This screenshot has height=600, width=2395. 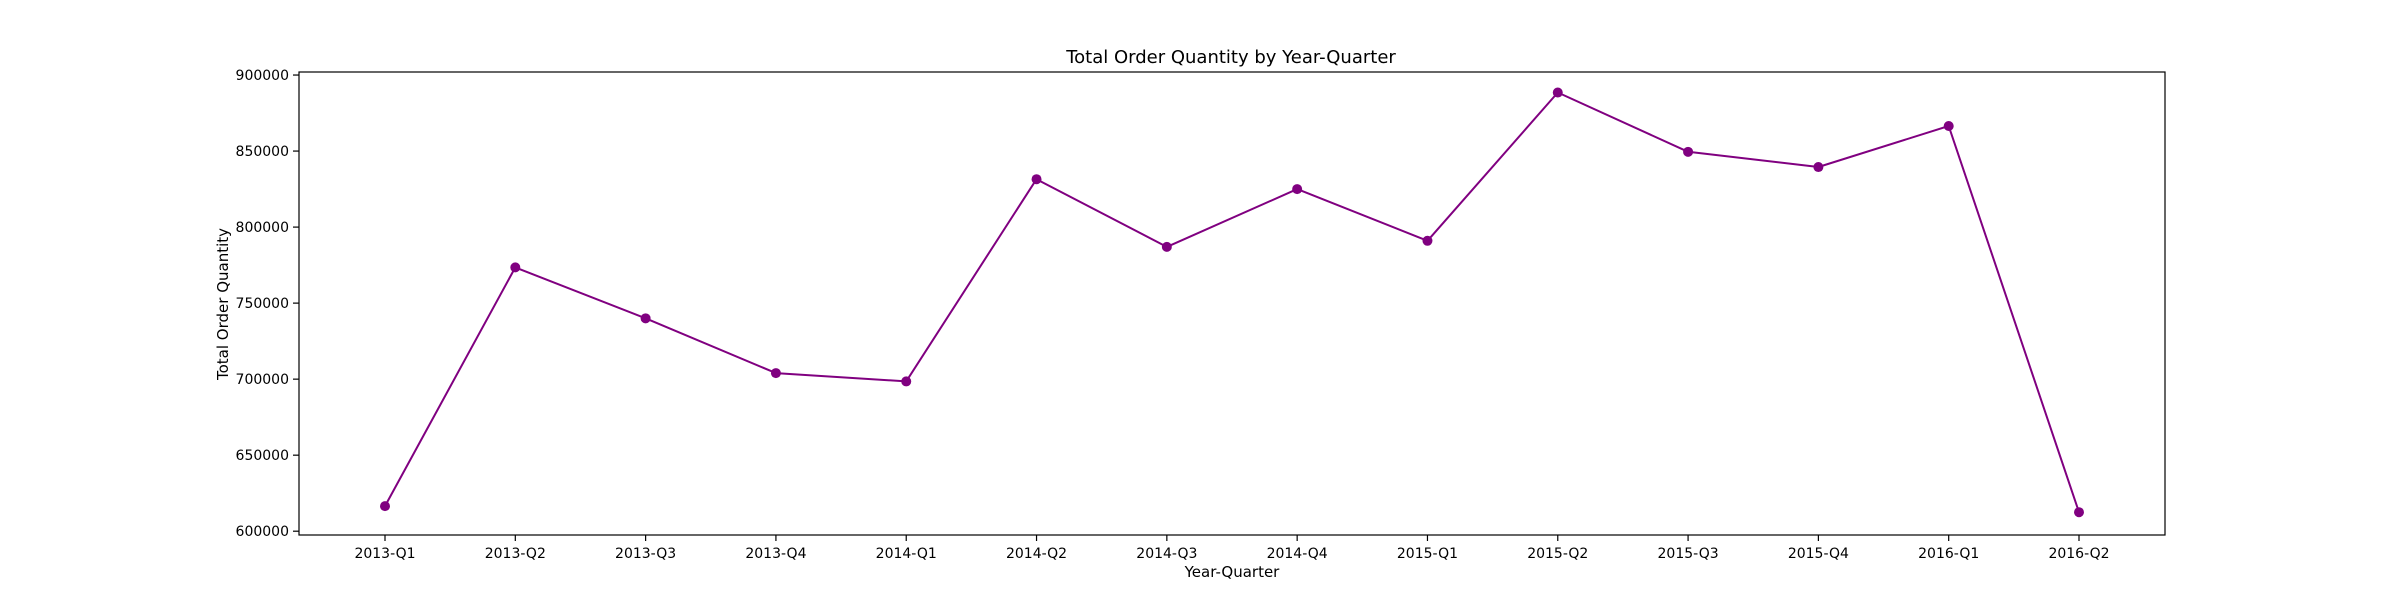 I want to click on x-tick-label: 2013-Q3, so click(x=645, y=554).